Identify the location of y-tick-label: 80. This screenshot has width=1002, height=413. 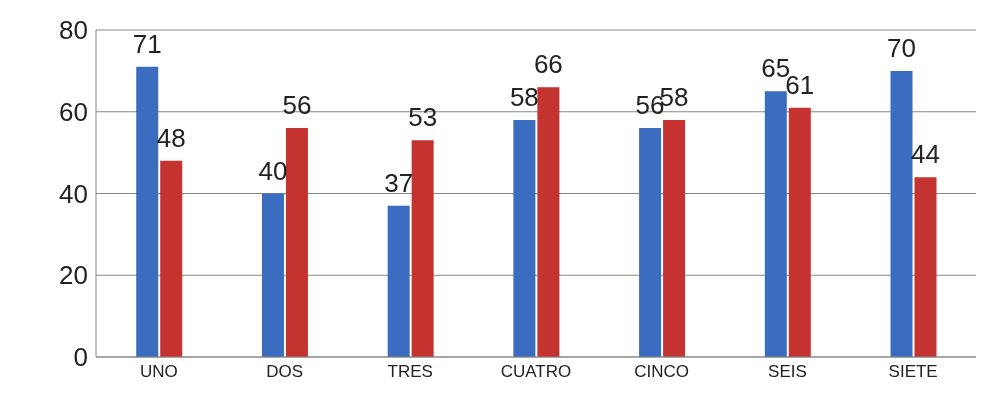
(73, 30).